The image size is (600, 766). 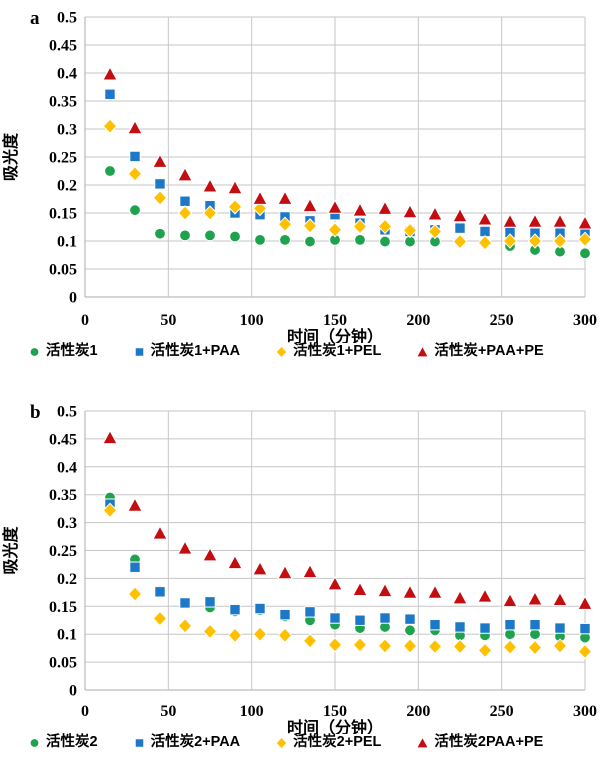 I want to click on y-tick-label: 0.45, so click(x=63, y=439).